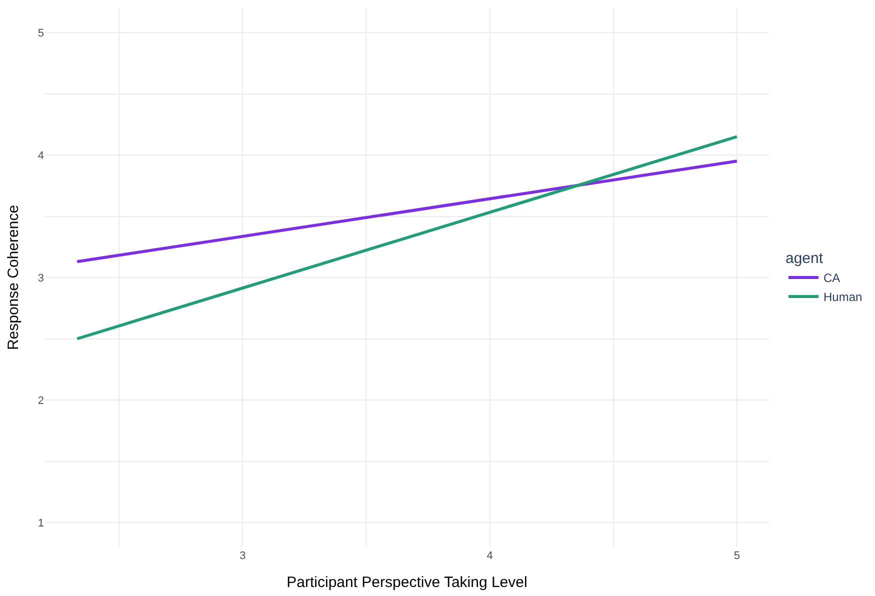 Image resolution: width=875 pixels, height=596 pixels. I want to click on y-tick-label: 4, so click(41, 156).